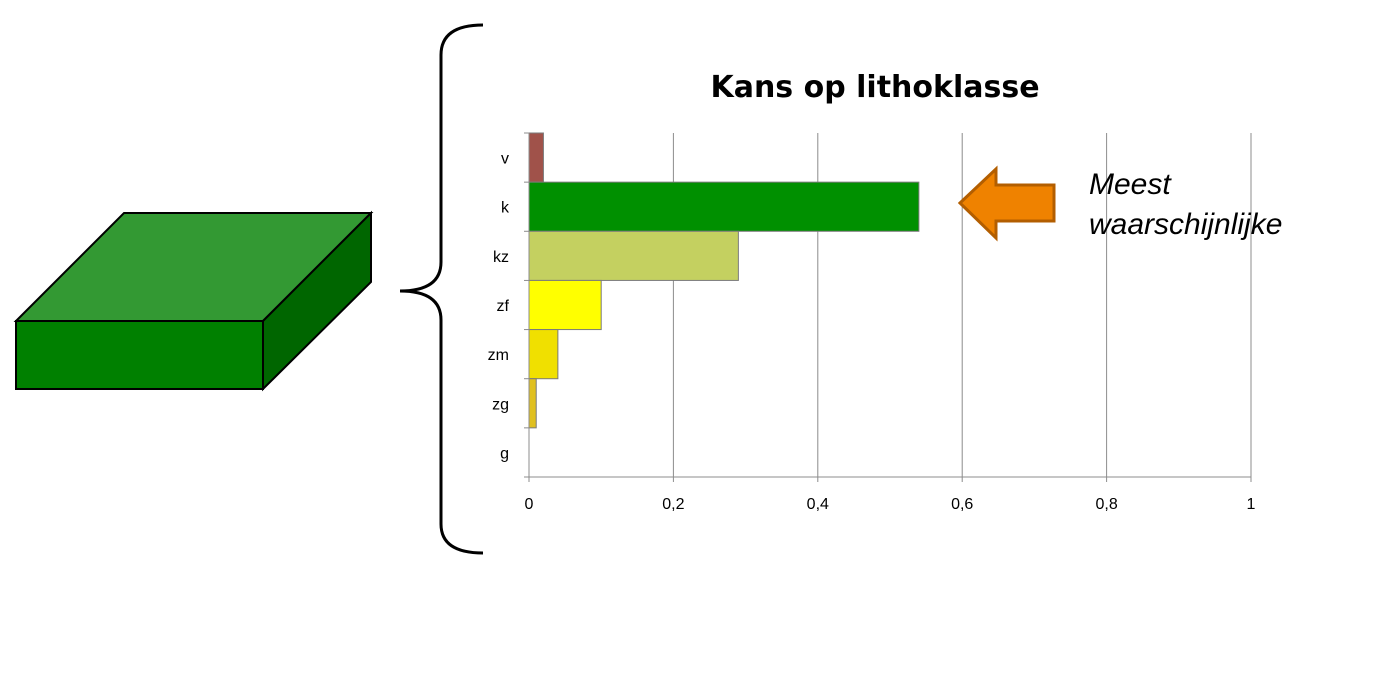 The width and height of the screenshot is (1388, 674). Describe the element at coordinates (503, 306) in the screenshot. I see `y-tick-label: zf` at that location.